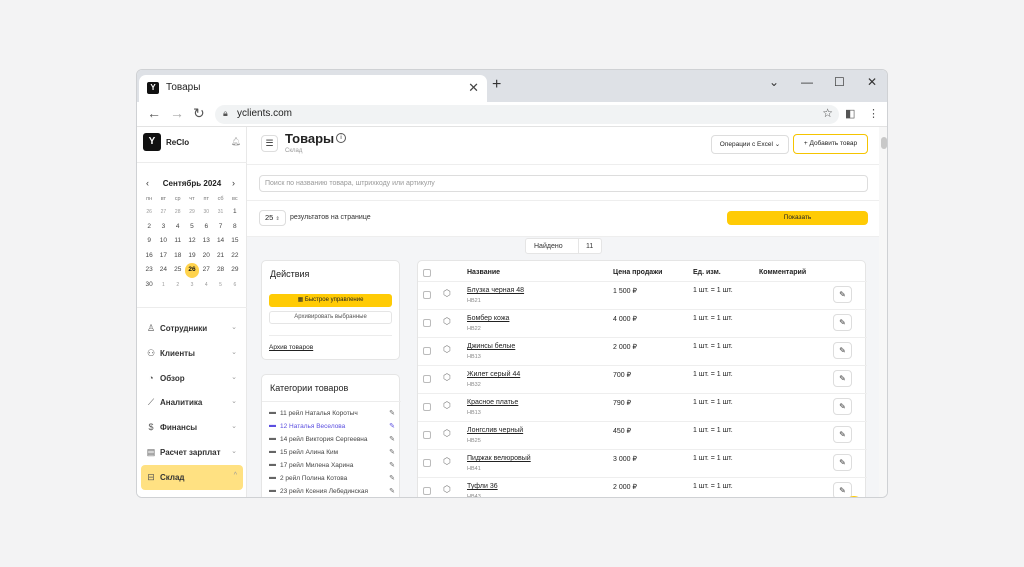 The width and height of the screenshot is (1024, 567). Describe the element at coordinates (177, 113) in the screenshot. I see `forward-icon: →` at that location.